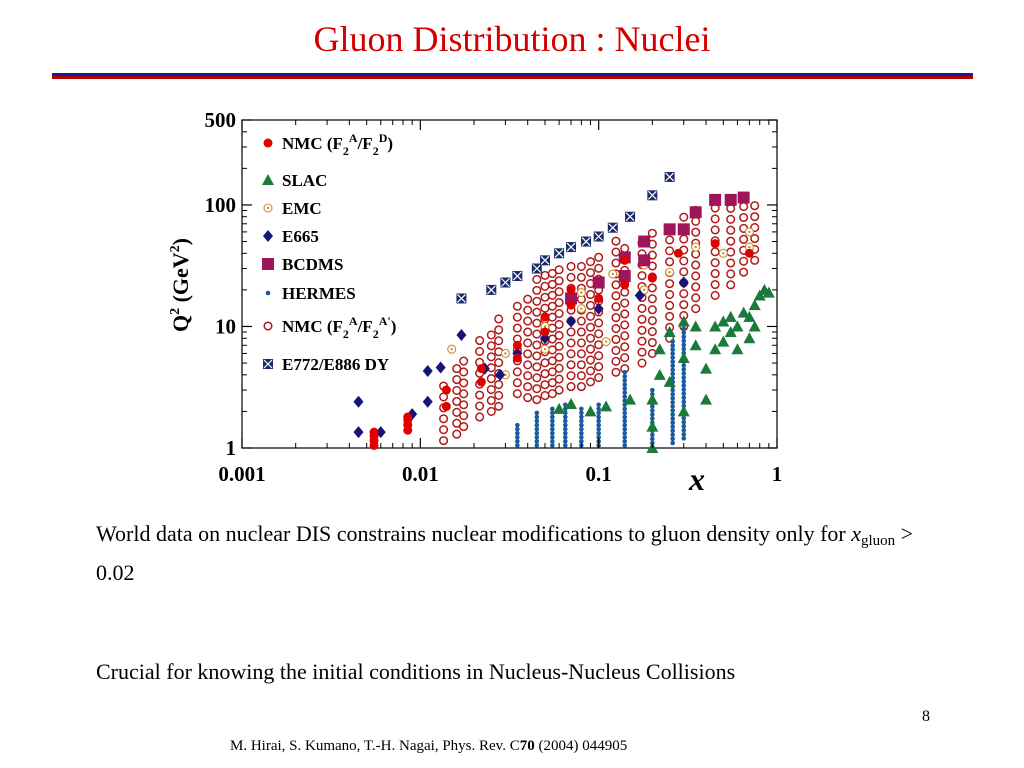  I want to click on legend-e665: E665, so click(291, 236).